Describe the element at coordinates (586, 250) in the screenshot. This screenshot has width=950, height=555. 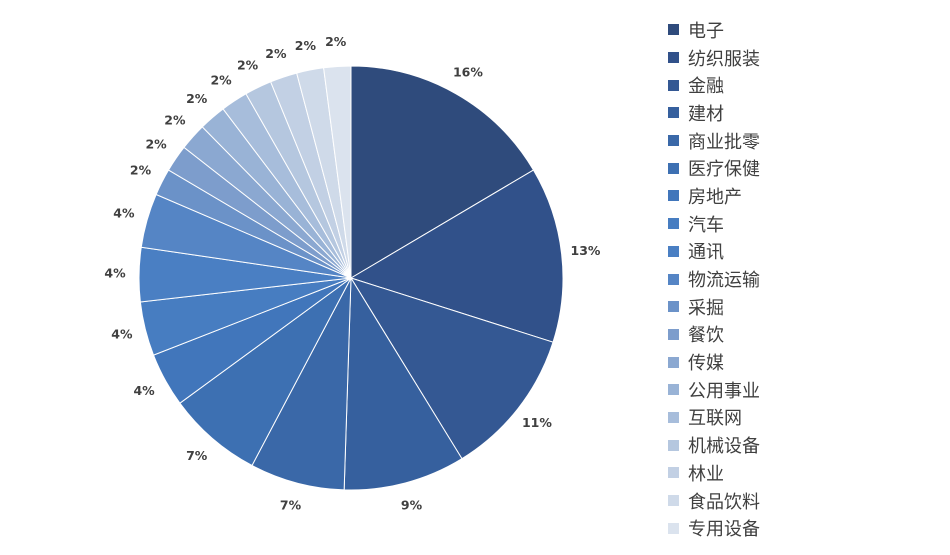
I see `data-label: 13%` at that location.